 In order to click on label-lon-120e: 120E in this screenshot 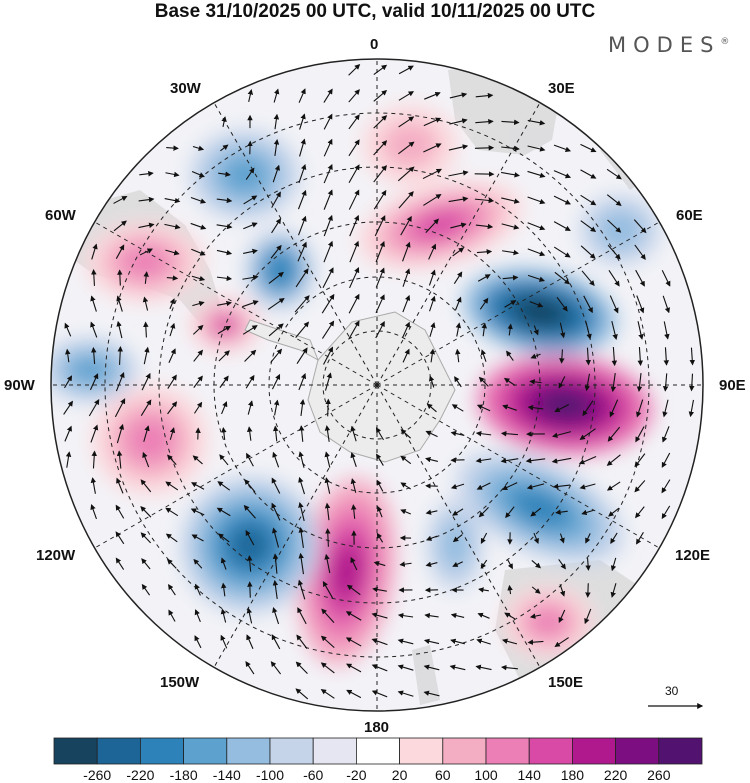, I will do `click(693, 555)`.